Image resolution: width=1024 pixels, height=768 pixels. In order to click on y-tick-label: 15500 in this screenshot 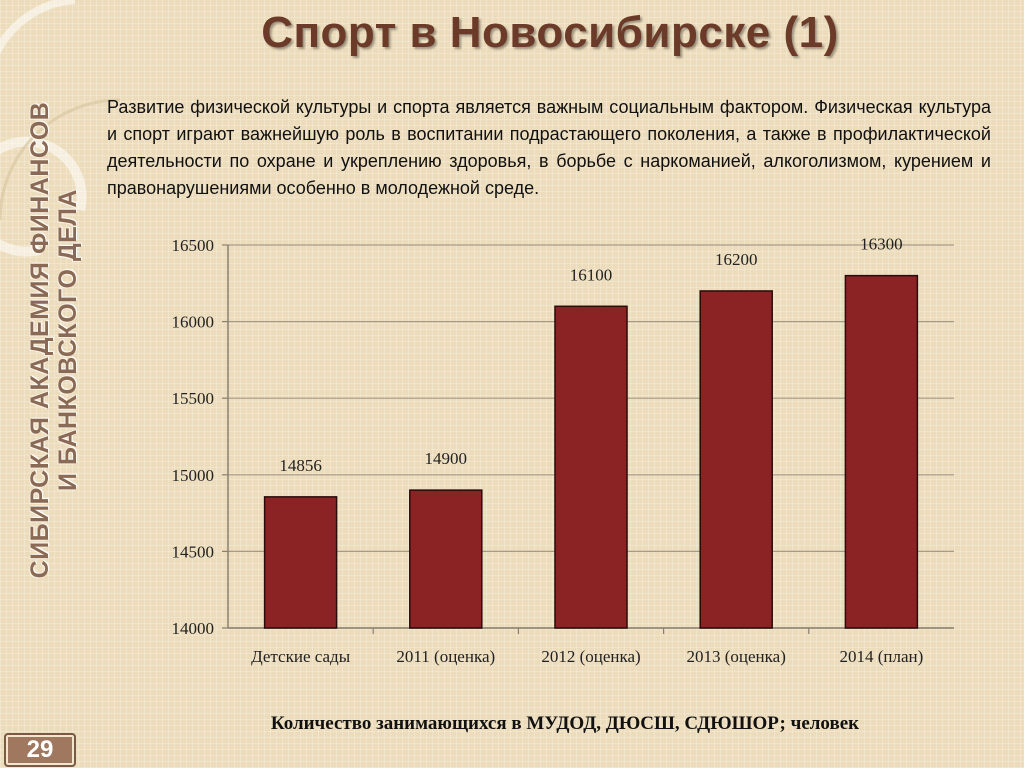, I will do `click(193, 398)`.